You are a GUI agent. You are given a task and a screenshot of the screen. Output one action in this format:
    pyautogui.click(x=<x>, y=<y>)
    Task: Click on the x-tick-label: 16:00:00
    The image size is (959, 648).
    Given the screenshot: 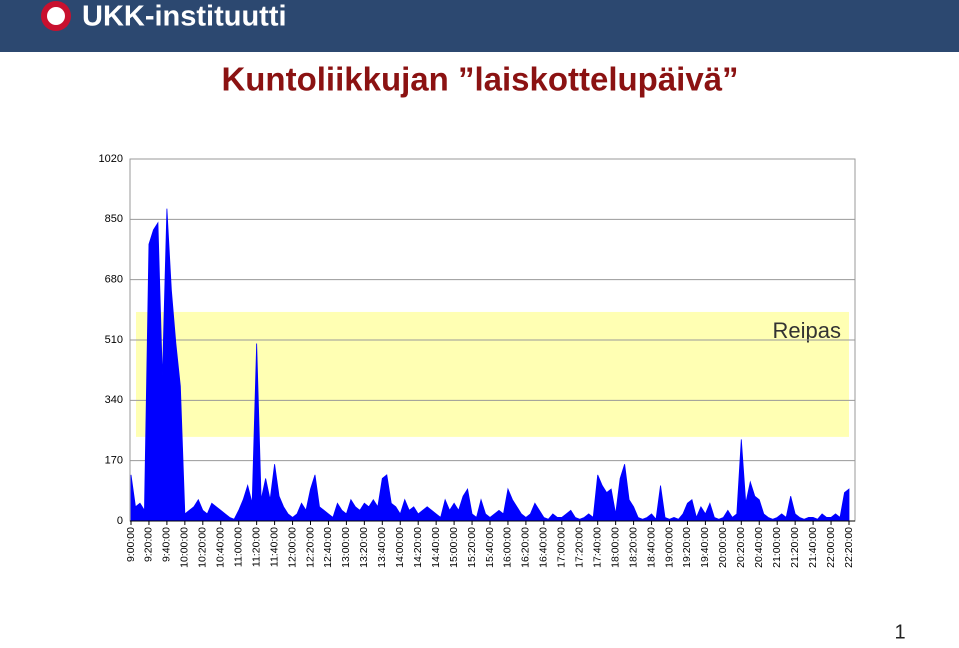 What is the action you would take?
    pyautogui.click(x=508, y=547)
    